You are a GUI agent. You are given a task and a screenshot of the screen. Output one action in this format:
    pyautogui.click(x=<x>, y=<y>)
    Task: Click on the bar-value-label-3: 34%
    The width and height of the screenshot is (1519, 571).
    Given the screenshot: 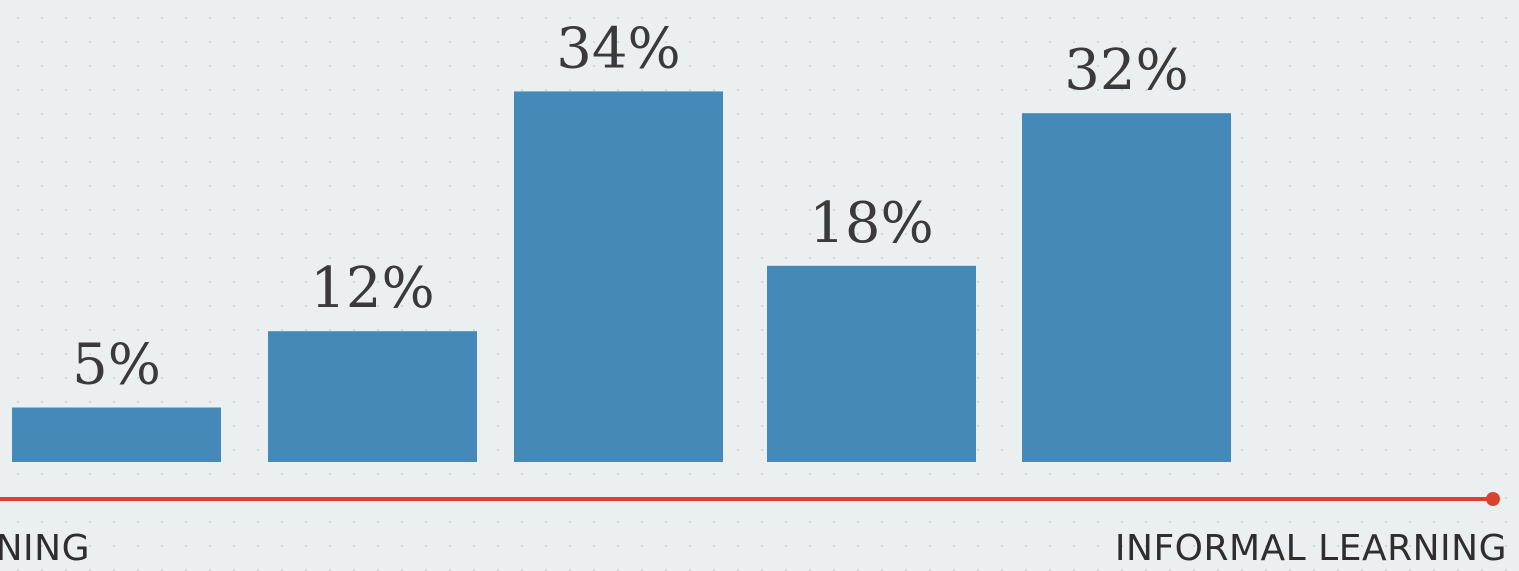 What is the action you would take?
    pyautogui.click(x=618, y=48)
    